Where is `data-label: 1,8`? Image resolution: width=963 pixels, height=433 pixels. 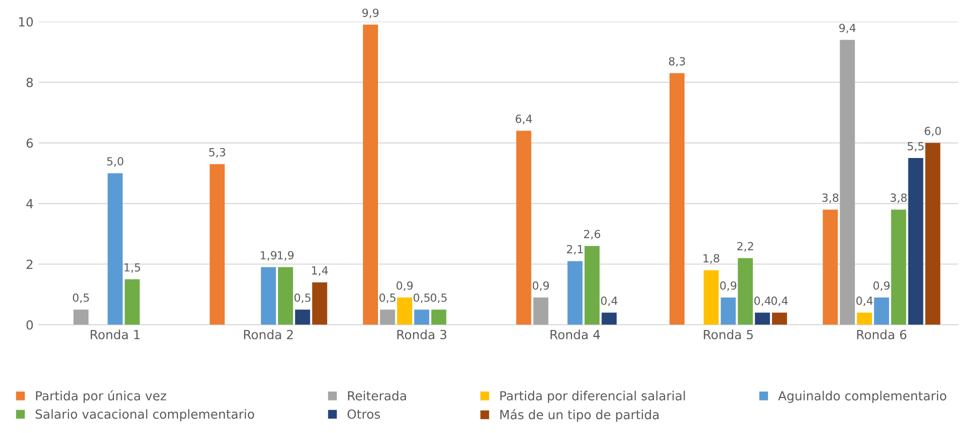 data-label: 1,8 is located at coordinates (712, 259).